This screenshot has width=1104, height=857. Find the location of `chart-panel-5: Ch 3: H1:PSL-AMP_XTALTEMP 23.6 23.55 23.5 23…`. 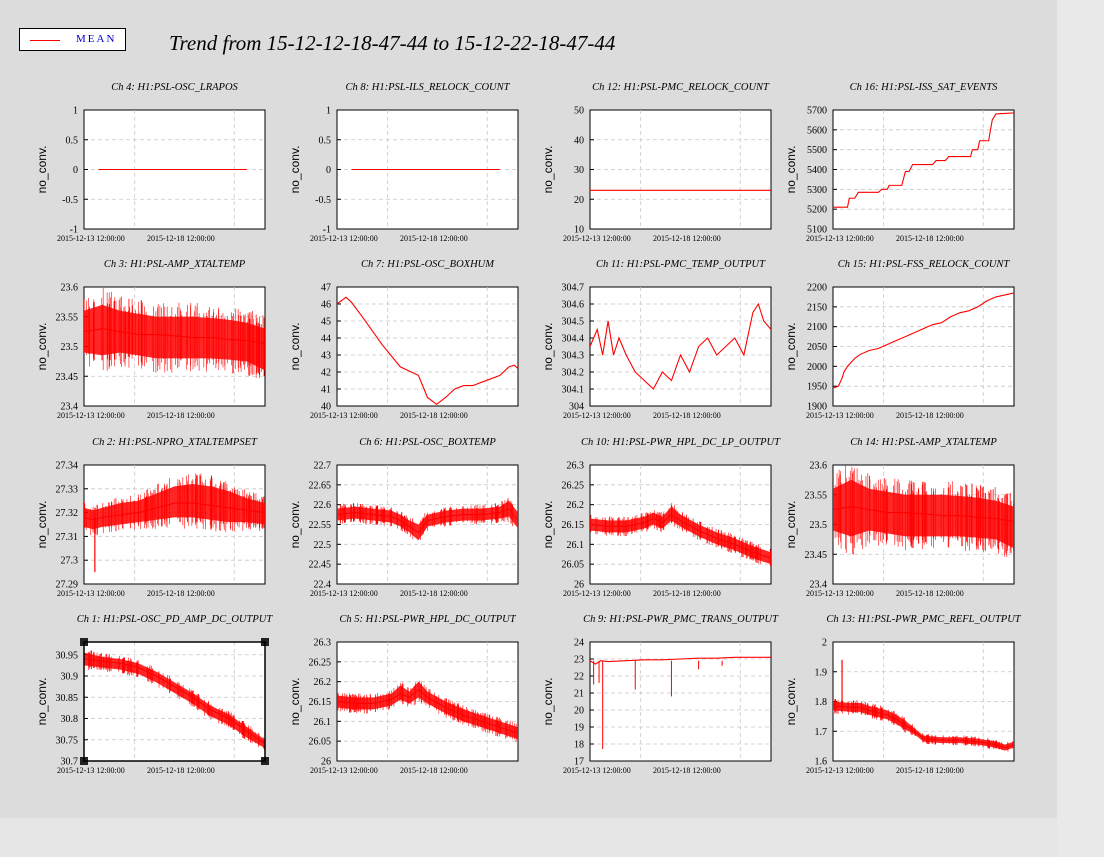

chart-panel-5: Ch 3: H1:PSL-AMP_XTALTEMP 23.6 23.55 23.5 23… is located at coordinates (150, 339).